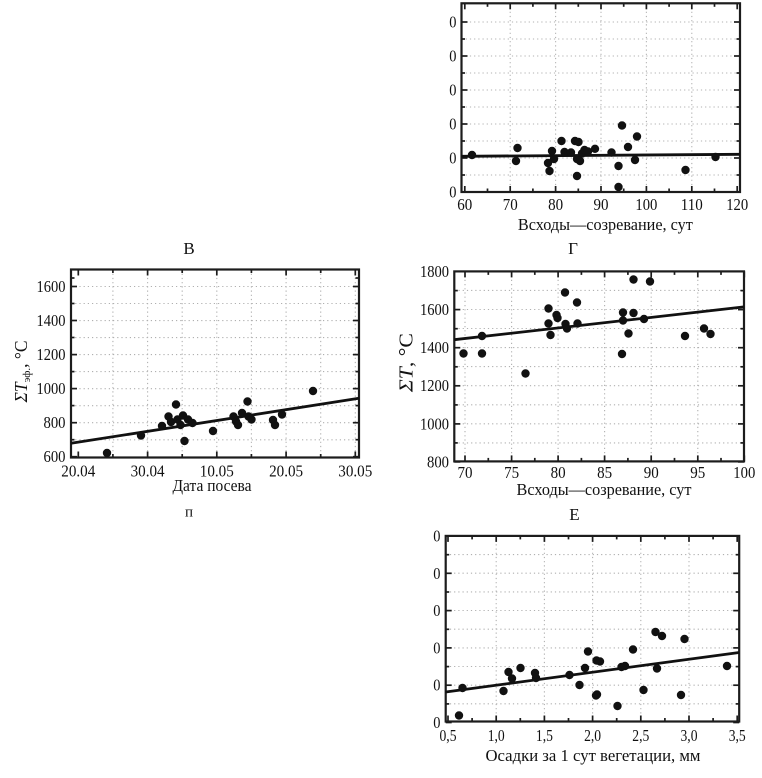 The width and height of the screenshot is (762, 778). I want to click on svg-text: 2,5, so click(640, 735).